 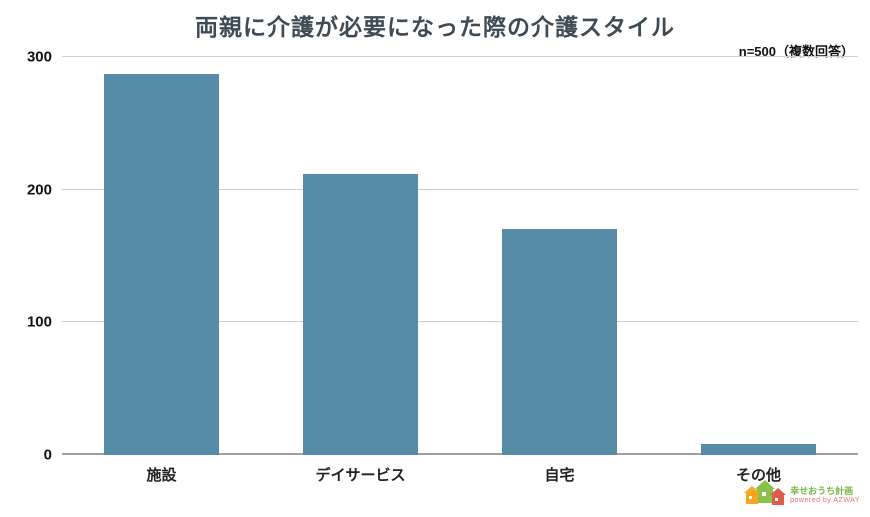 I want to click on brand-logo-subtext: powered by AZWAY, so click(x=825, y=500).